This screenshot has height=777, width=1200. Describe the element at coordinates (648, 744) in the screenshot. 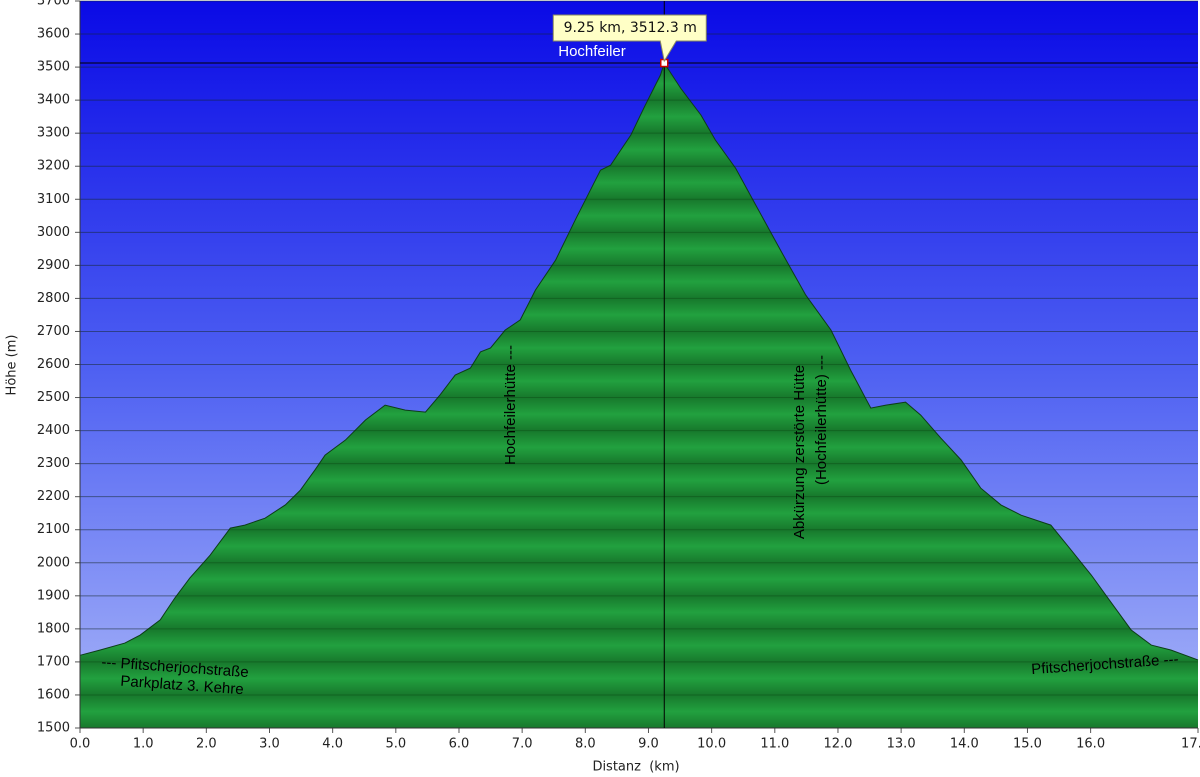

I see `x-tick-label: 9.0` at that location.